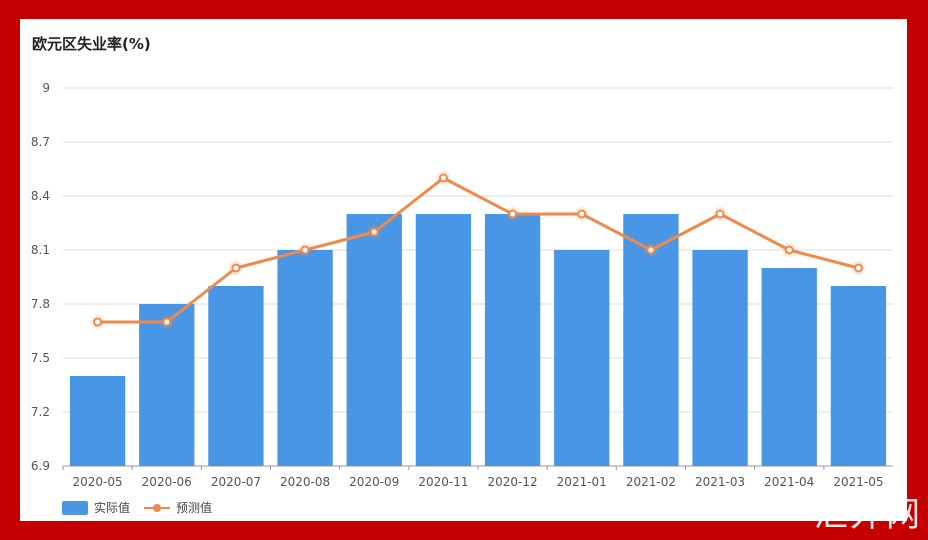 The width and height of the screenshot is (928, 540). What do you see at coordinates (98, 482) in the screenshot?
I see `x-tick-label: 2020-05` at bounding box center [98, 482].